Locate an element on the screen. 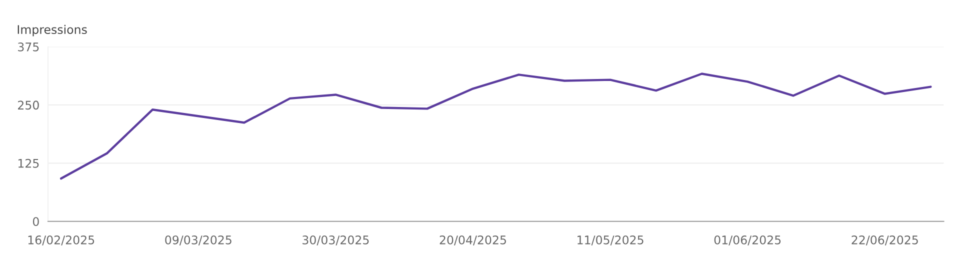  y-tick-label: 250 is located at coordinates (28, 105).